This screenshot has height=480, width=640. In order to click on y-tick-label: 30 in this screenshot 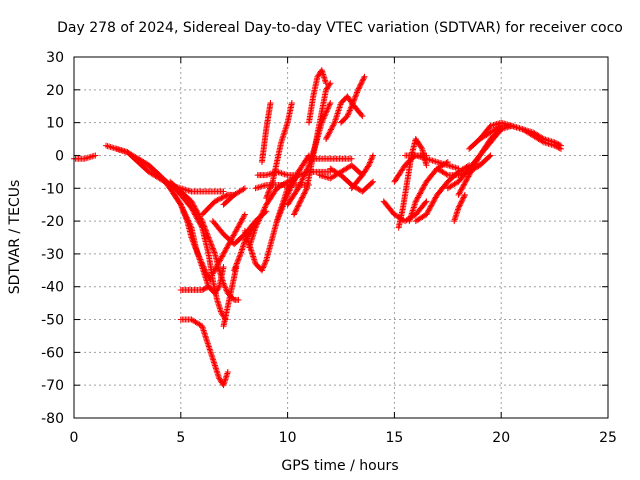, I will do `click(55, 58)`.